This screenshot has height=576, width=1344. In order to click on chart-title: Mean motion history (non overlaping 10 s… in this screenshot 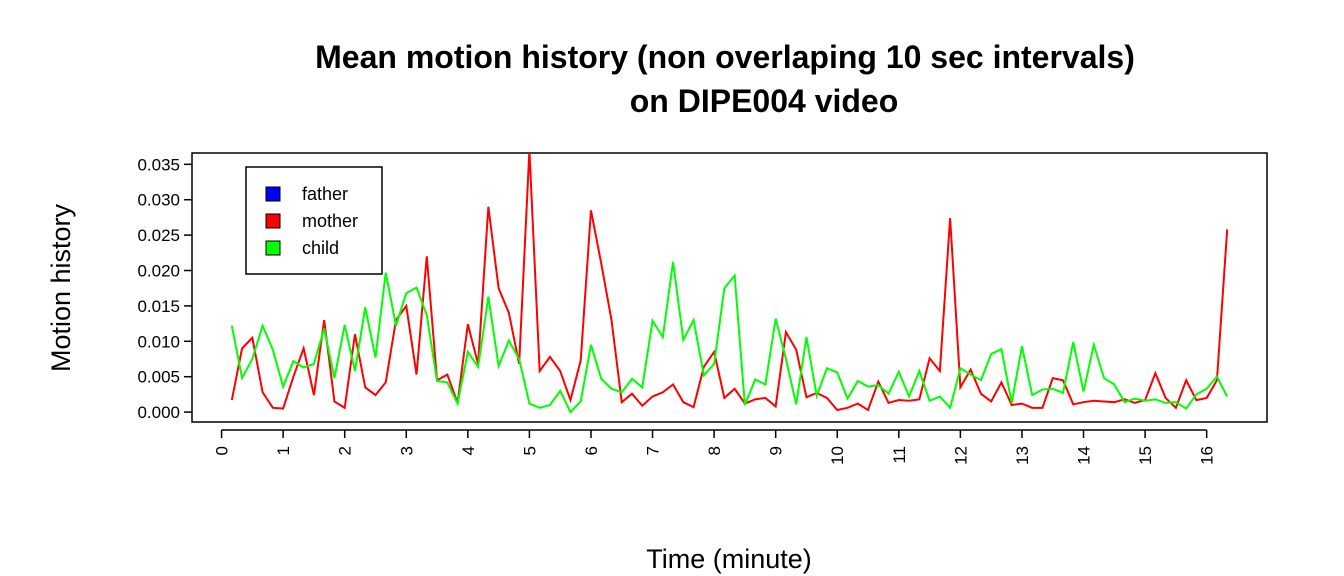, I will do `click(725, 57)`.